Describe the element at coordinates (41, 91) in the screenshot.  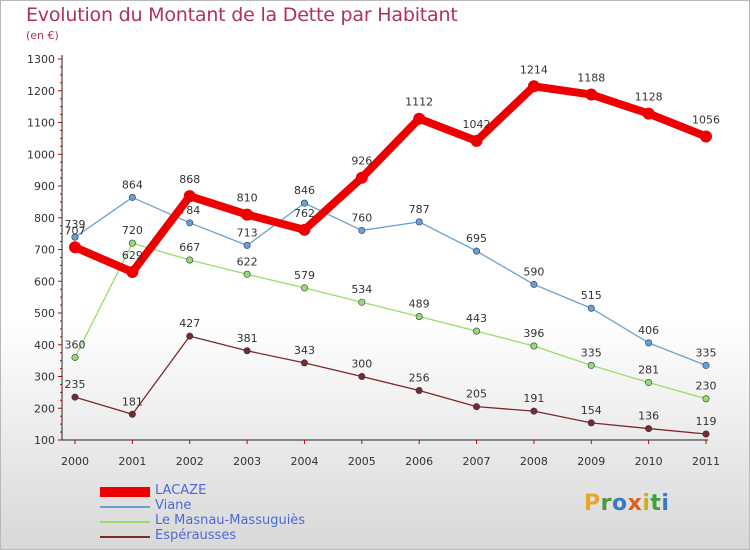
I see `y-tick-label: 1200` at that location.